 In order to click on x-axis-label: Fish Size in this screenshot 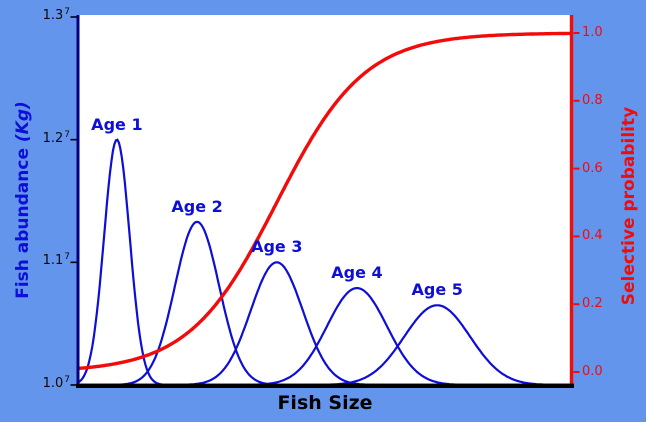, I will do `click(325, 403)`.